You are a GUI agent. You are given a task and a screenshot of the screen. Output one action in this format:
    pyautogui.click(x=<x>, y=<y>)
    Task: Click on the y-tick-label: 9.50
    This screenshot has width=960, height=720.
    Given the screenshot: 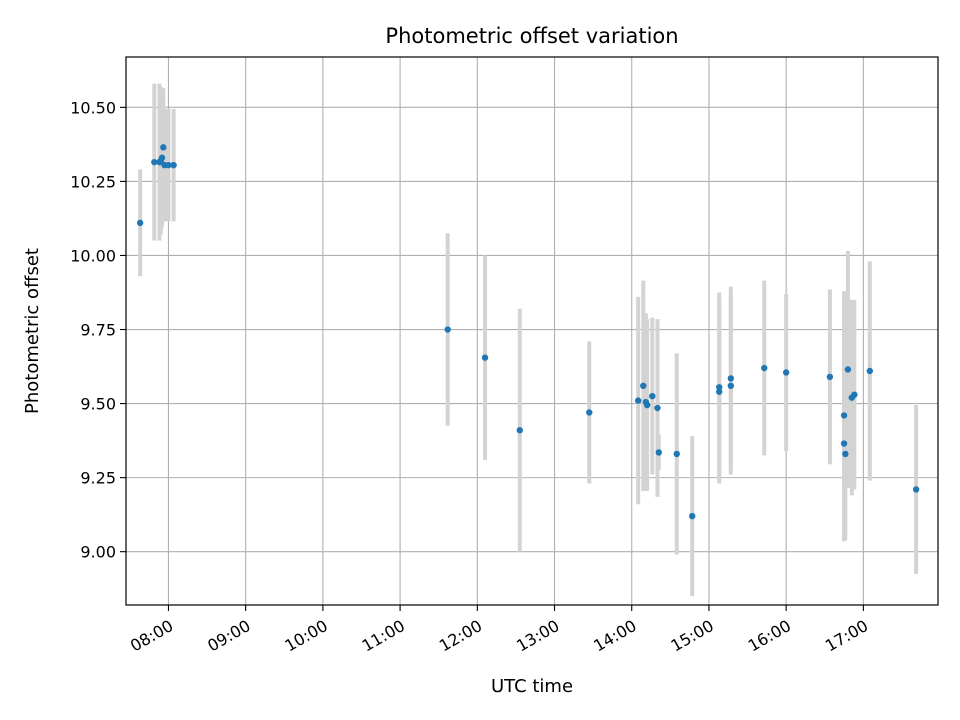 What is the action you would take?
    pyautogui.click(x=98, y=404)
    